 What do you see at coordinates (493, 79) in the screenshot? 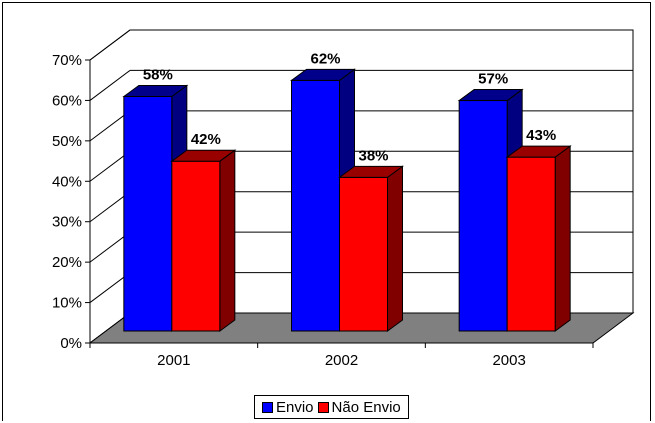
I see `data-label: 57%` at bounding box center [493, 79].